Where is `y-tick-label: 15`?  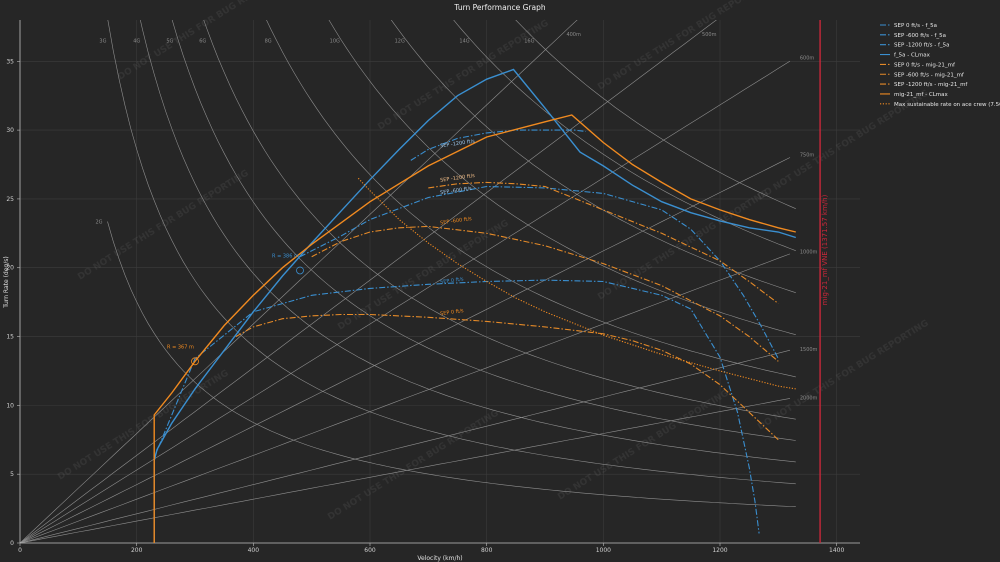 y-tick-label: 15 is located at coordinates (10, 337).